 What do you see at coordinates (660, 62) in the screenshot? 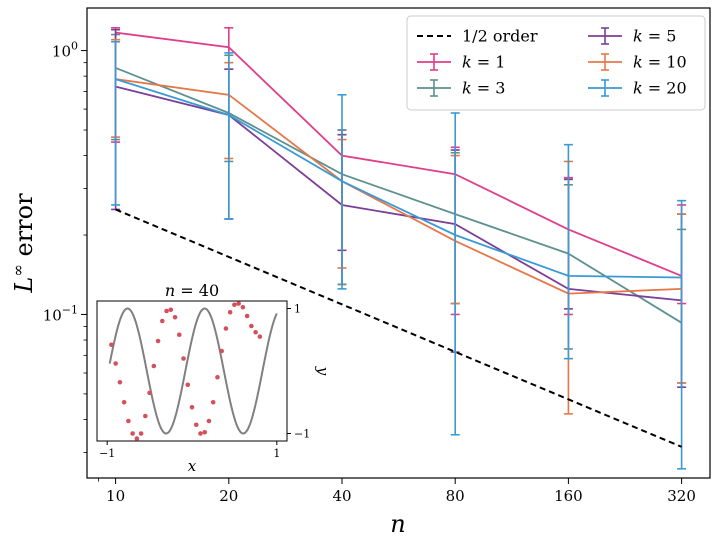
I see `legend-label: k = 10` at bounding box center [660, 62].